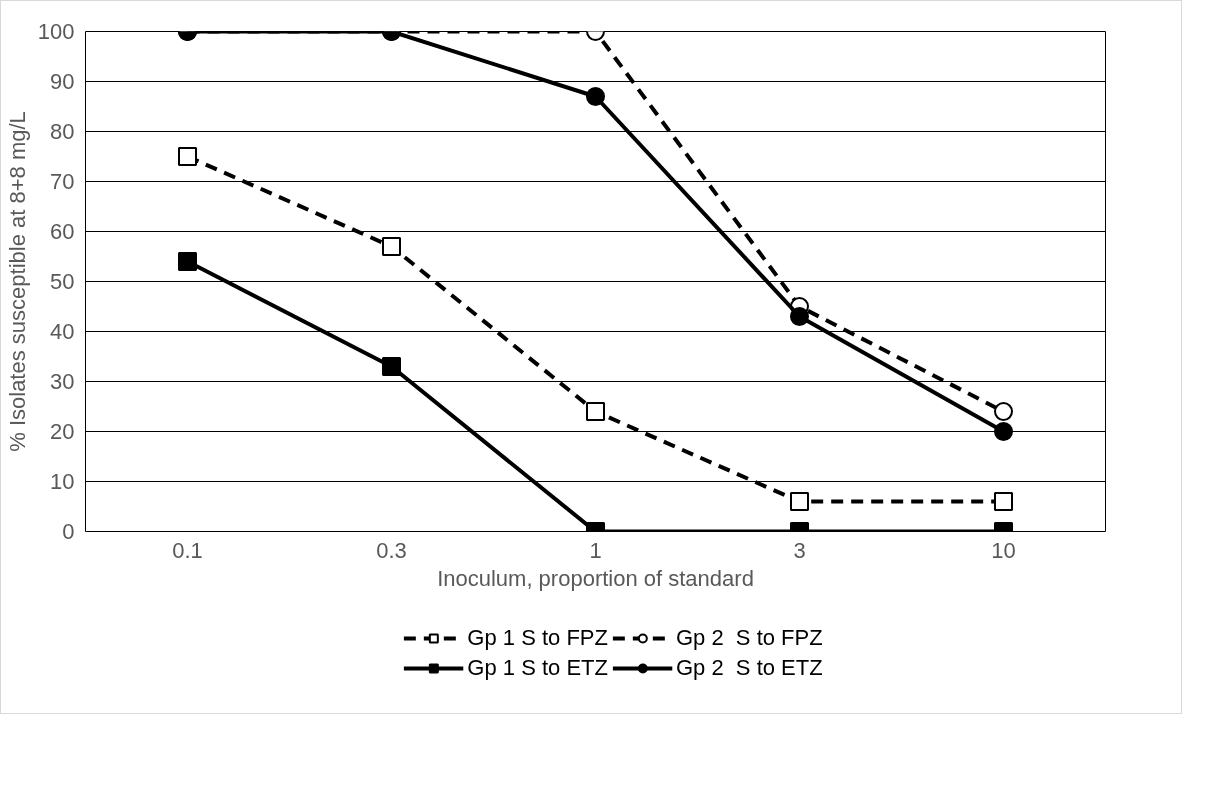 The height and width of the screenshot is (804, 1209). I want to click on legend-label: Gp 1 S to ETZ, so click(537, 668).